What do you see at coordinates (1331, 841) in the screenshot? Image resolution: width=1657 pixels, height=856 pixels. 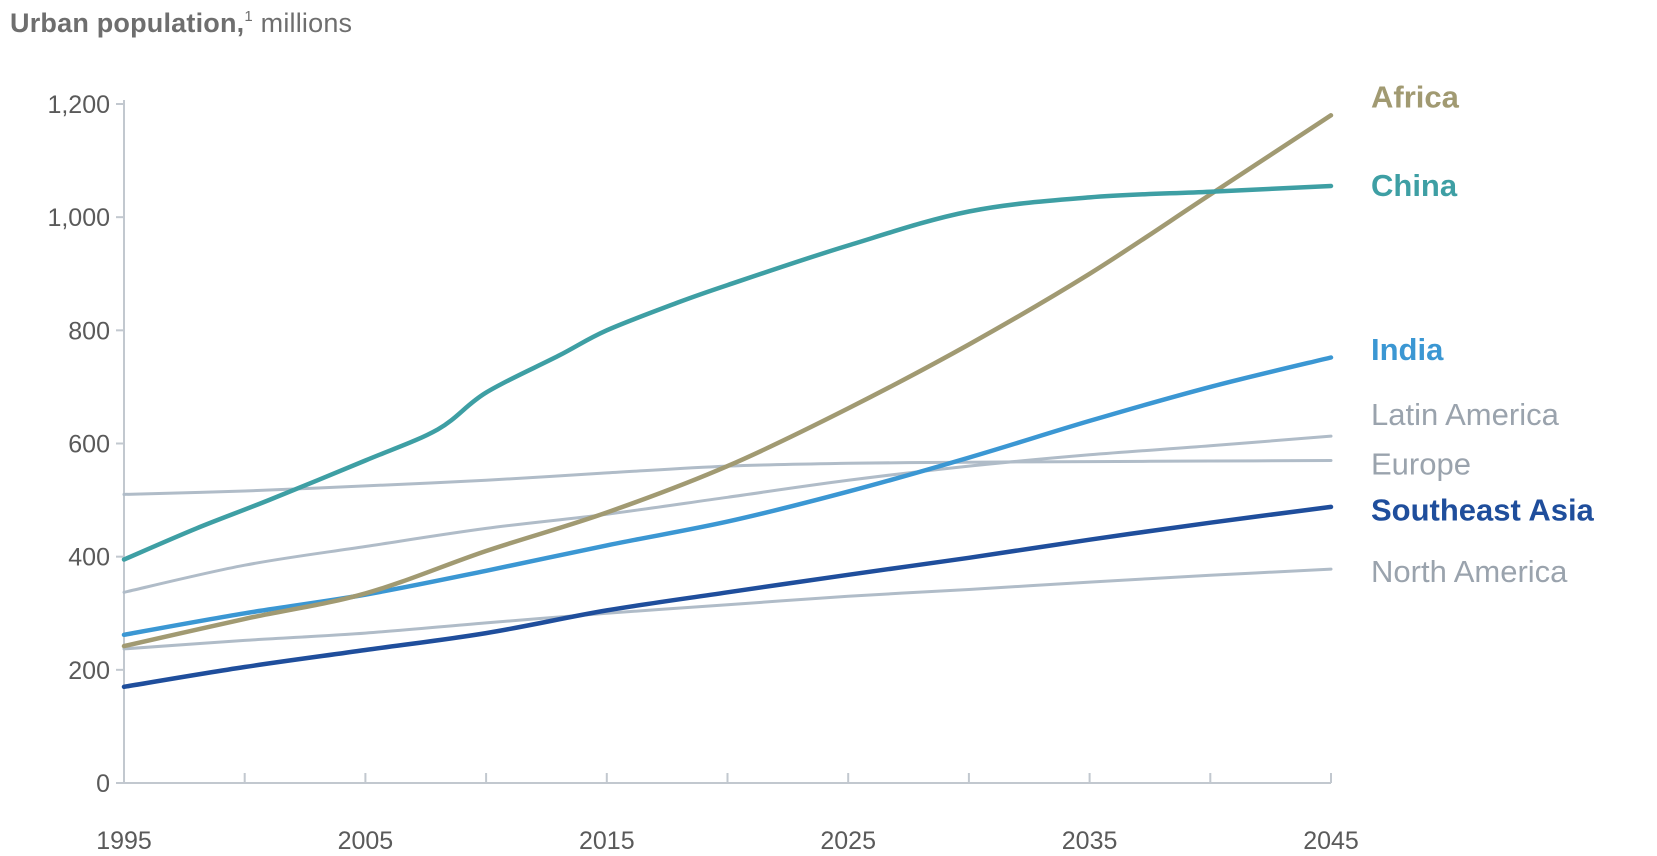 I see `x-tick-label: 2045` at bounding box center [1331, 841].